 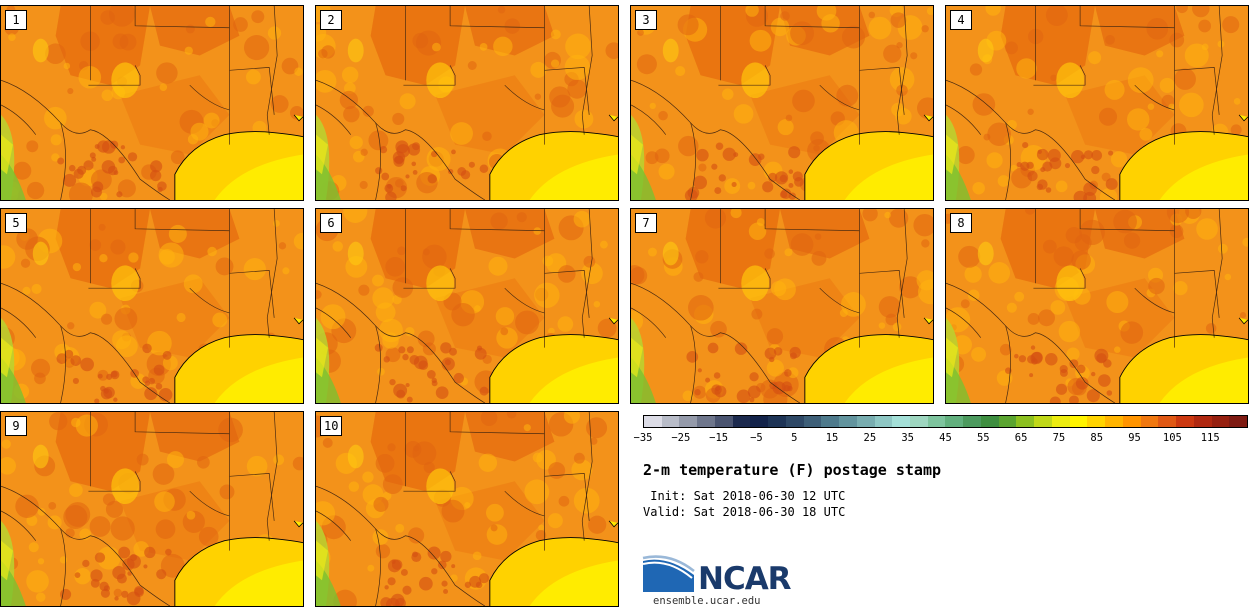 I want to click on ncar-logo-text: NCAR, so click(x=745, y=579).